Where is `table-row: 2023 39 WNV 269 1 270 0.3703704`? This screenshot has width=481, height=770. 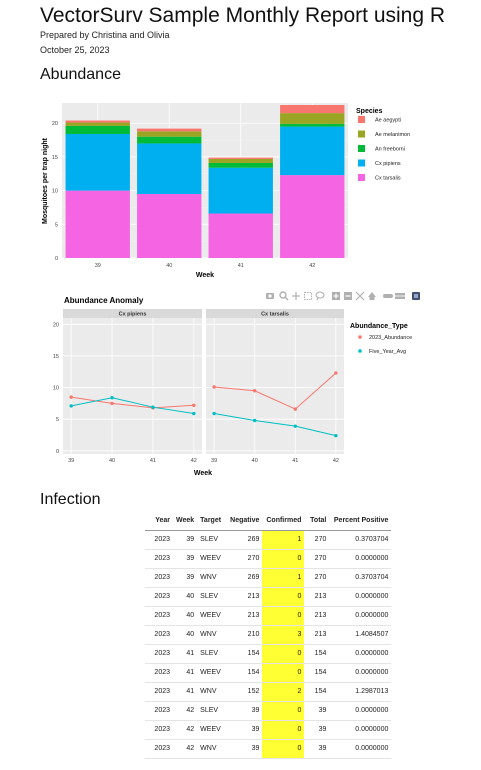
table-row: 2023 39 WNV 269 1 270 0.3703704 is located at coordinates (268, 578).